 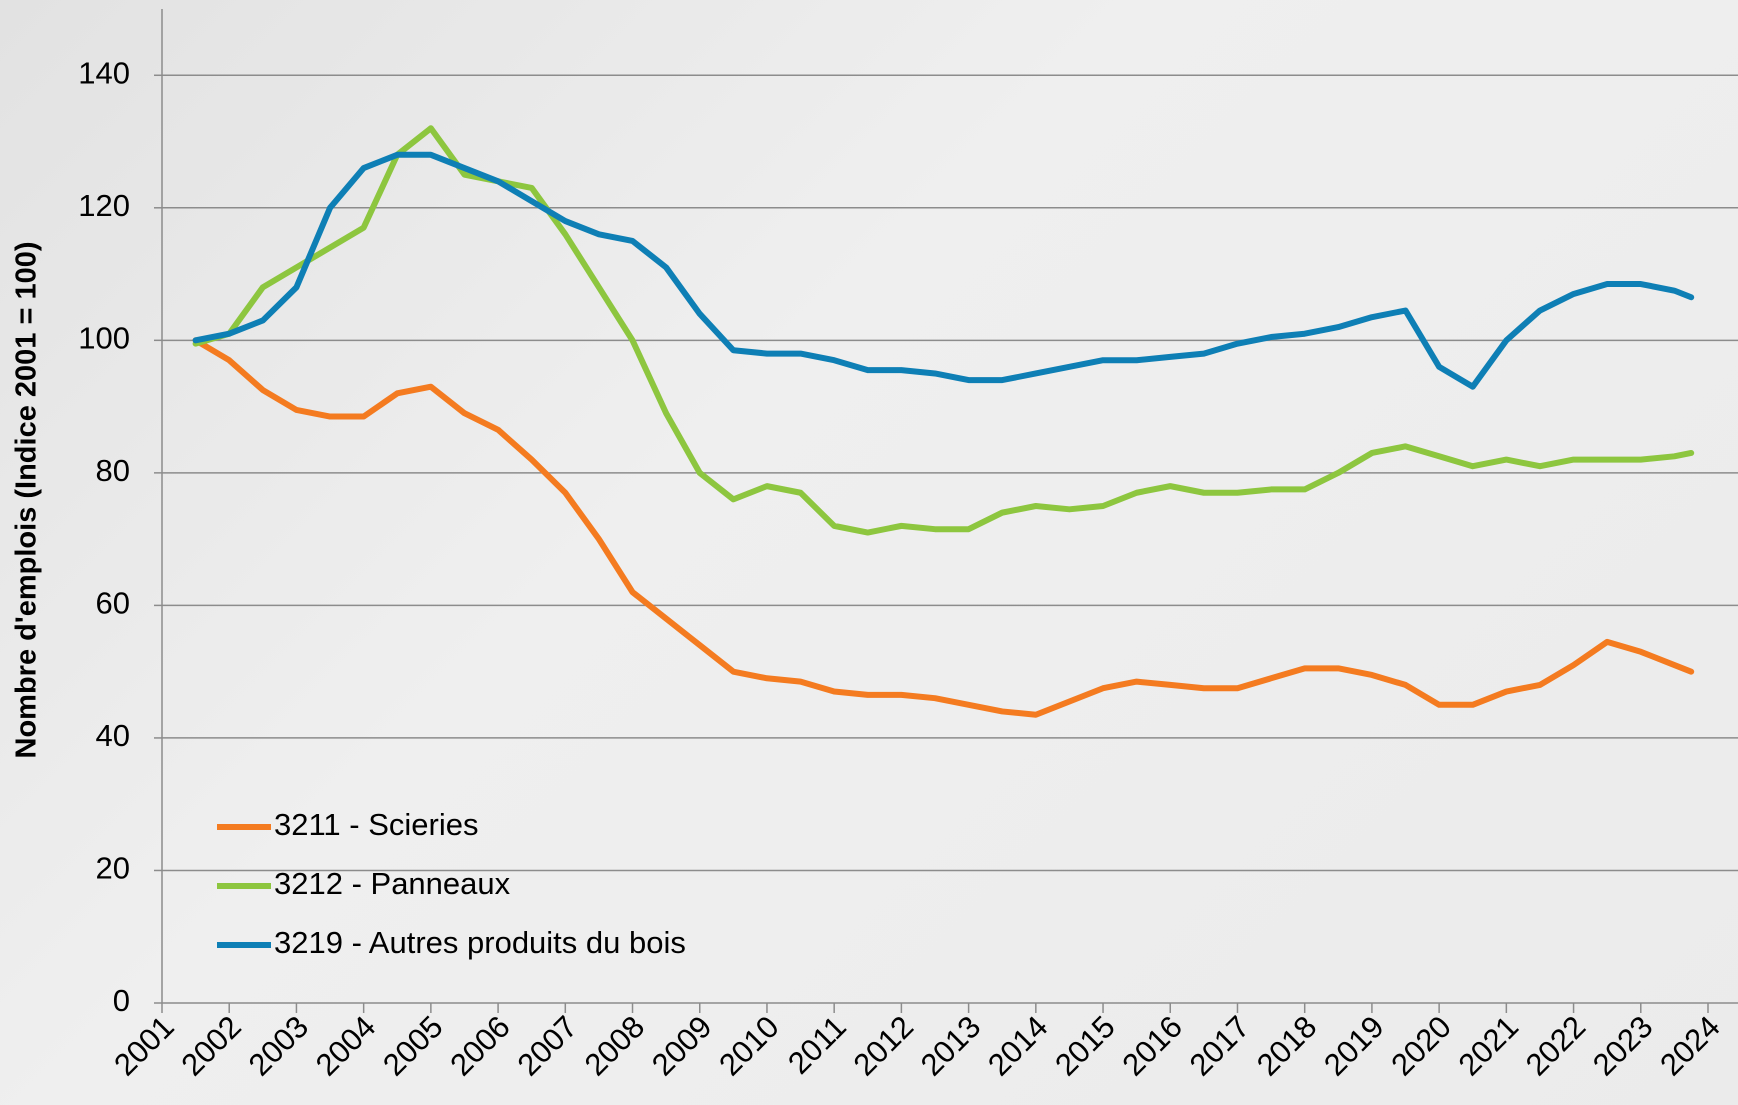 I want to click on x-tick-label: 2002, so click(x=211, y=1046).